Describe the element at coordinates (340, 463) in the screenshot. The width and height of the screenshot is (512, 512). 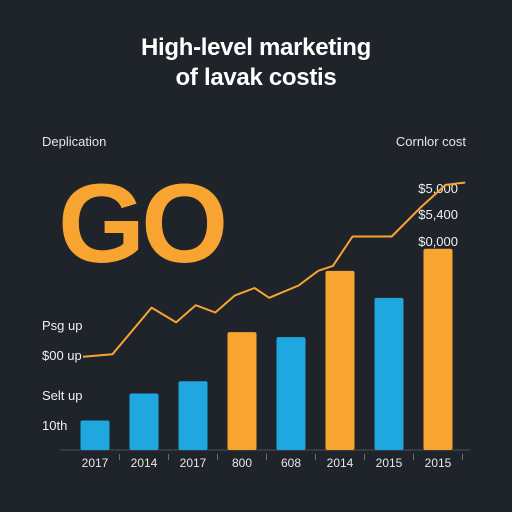
I see `x-tick-label-6: 2014` at that location.